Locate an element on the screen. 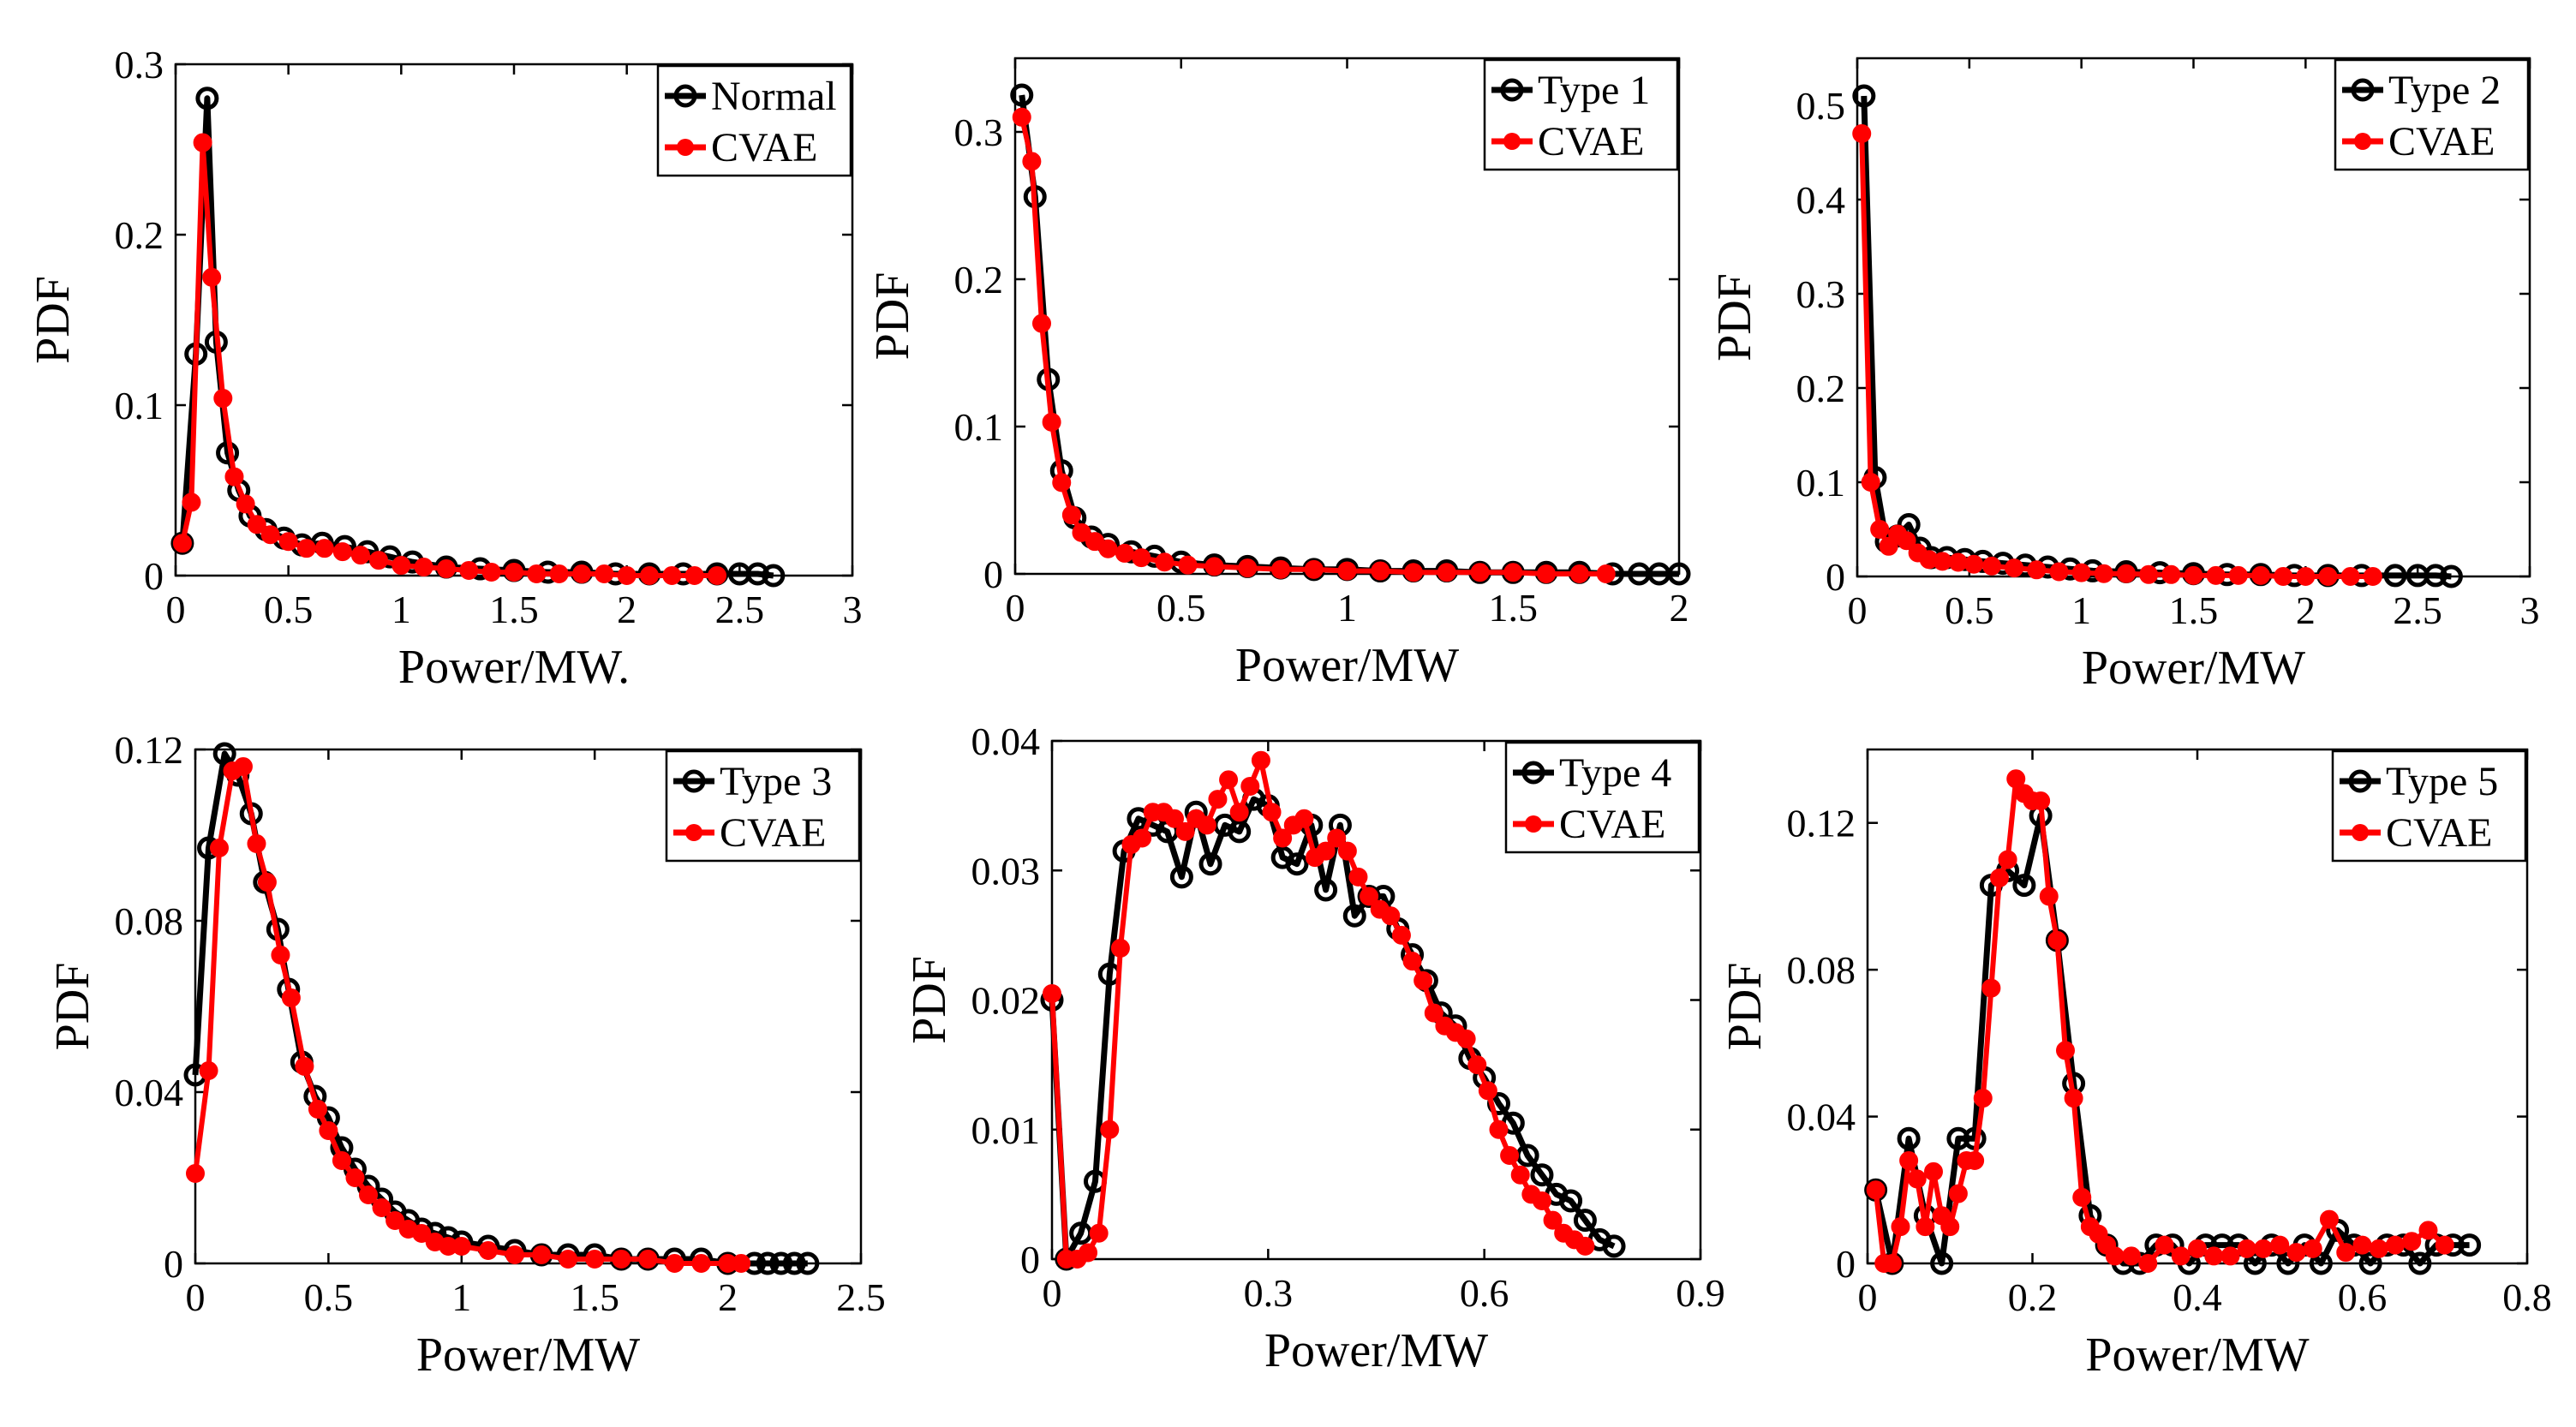 This screenshot has width=2576, height=1427. y-tick-label: 0.2 is located at coordinates (1821, 389).